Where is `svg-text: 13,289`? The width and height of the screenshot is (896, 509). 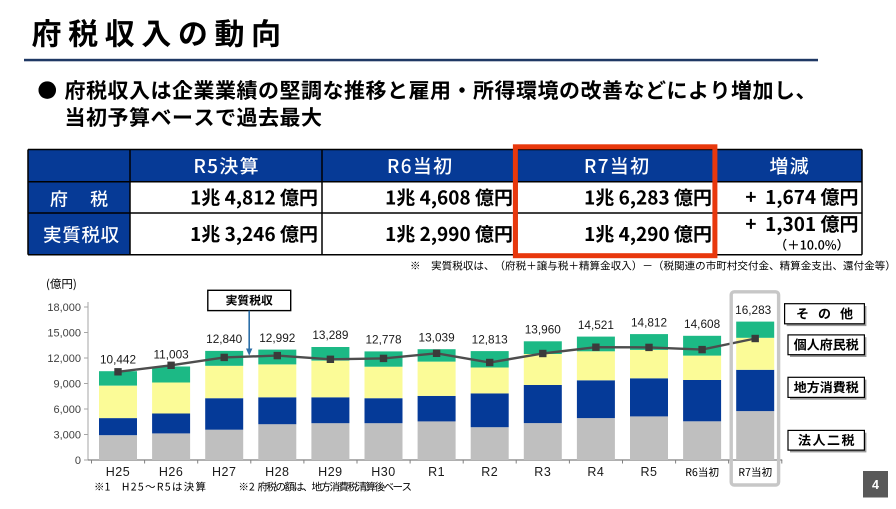
svg-text: 13,289 is located at coordinates (330, 335).